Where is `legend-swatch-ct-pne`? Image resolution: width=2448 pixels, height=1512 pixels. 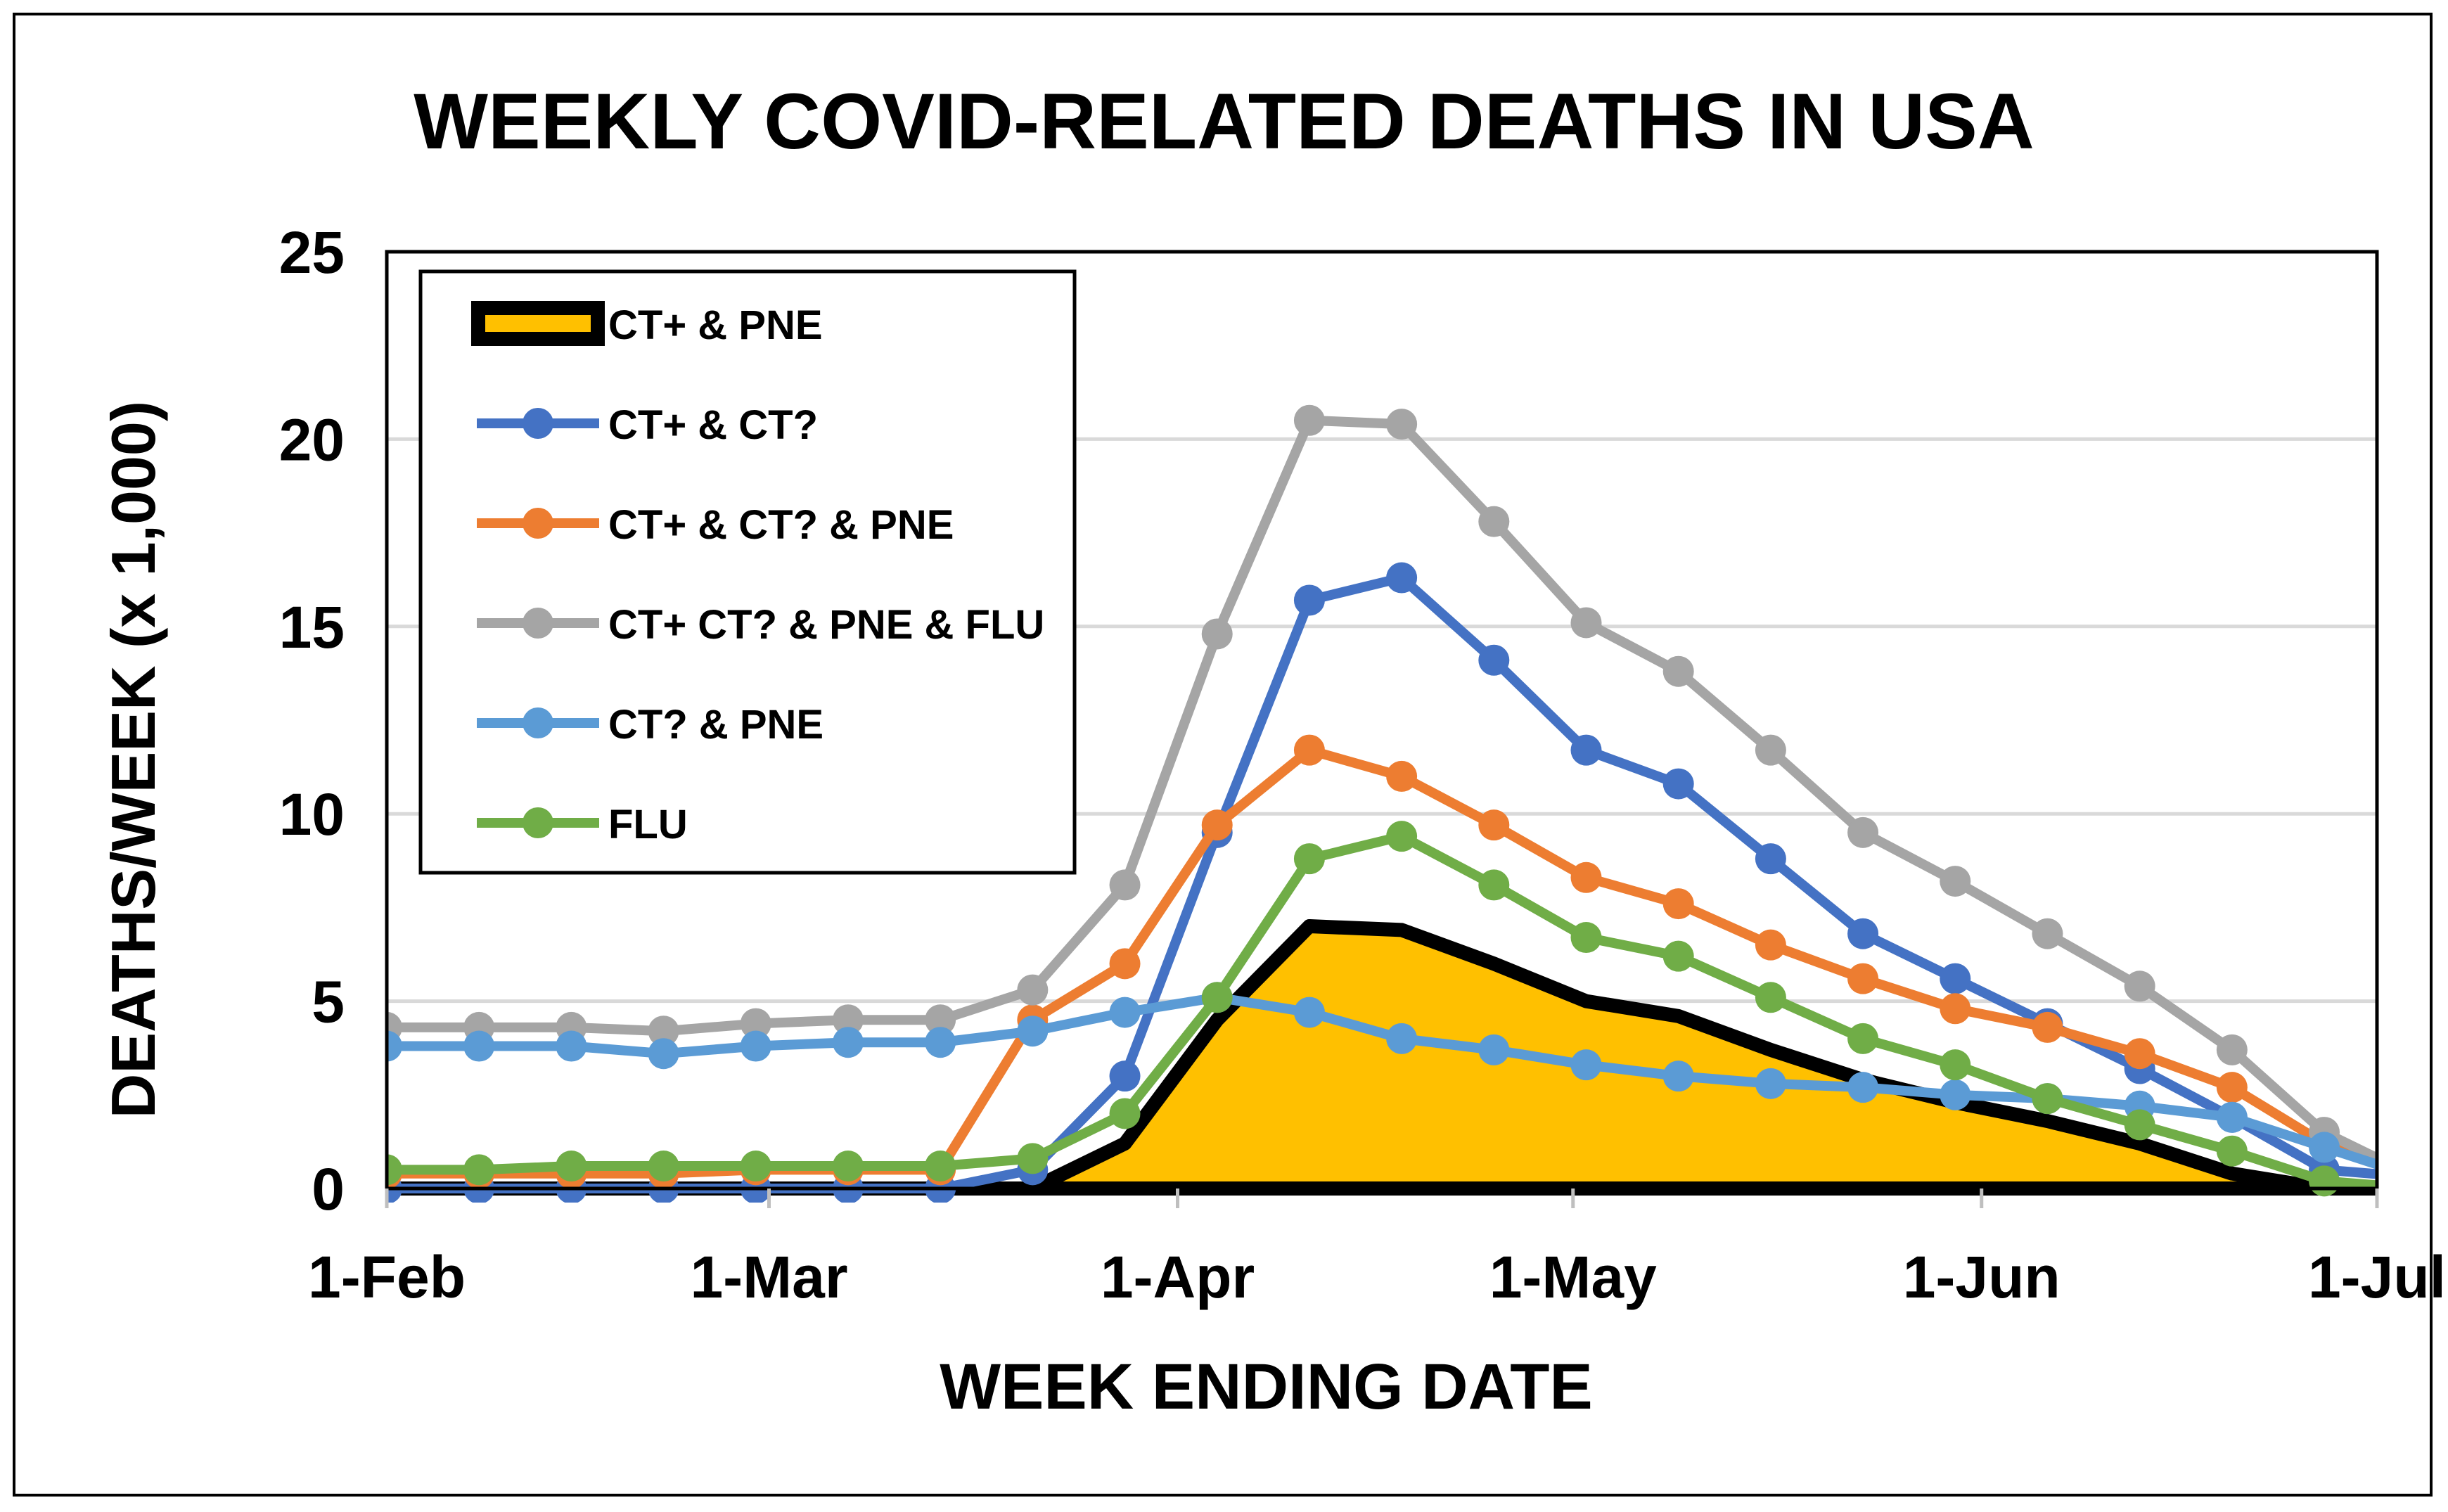 legend-swatch-ct-pne is located at coordinates (538, 323).